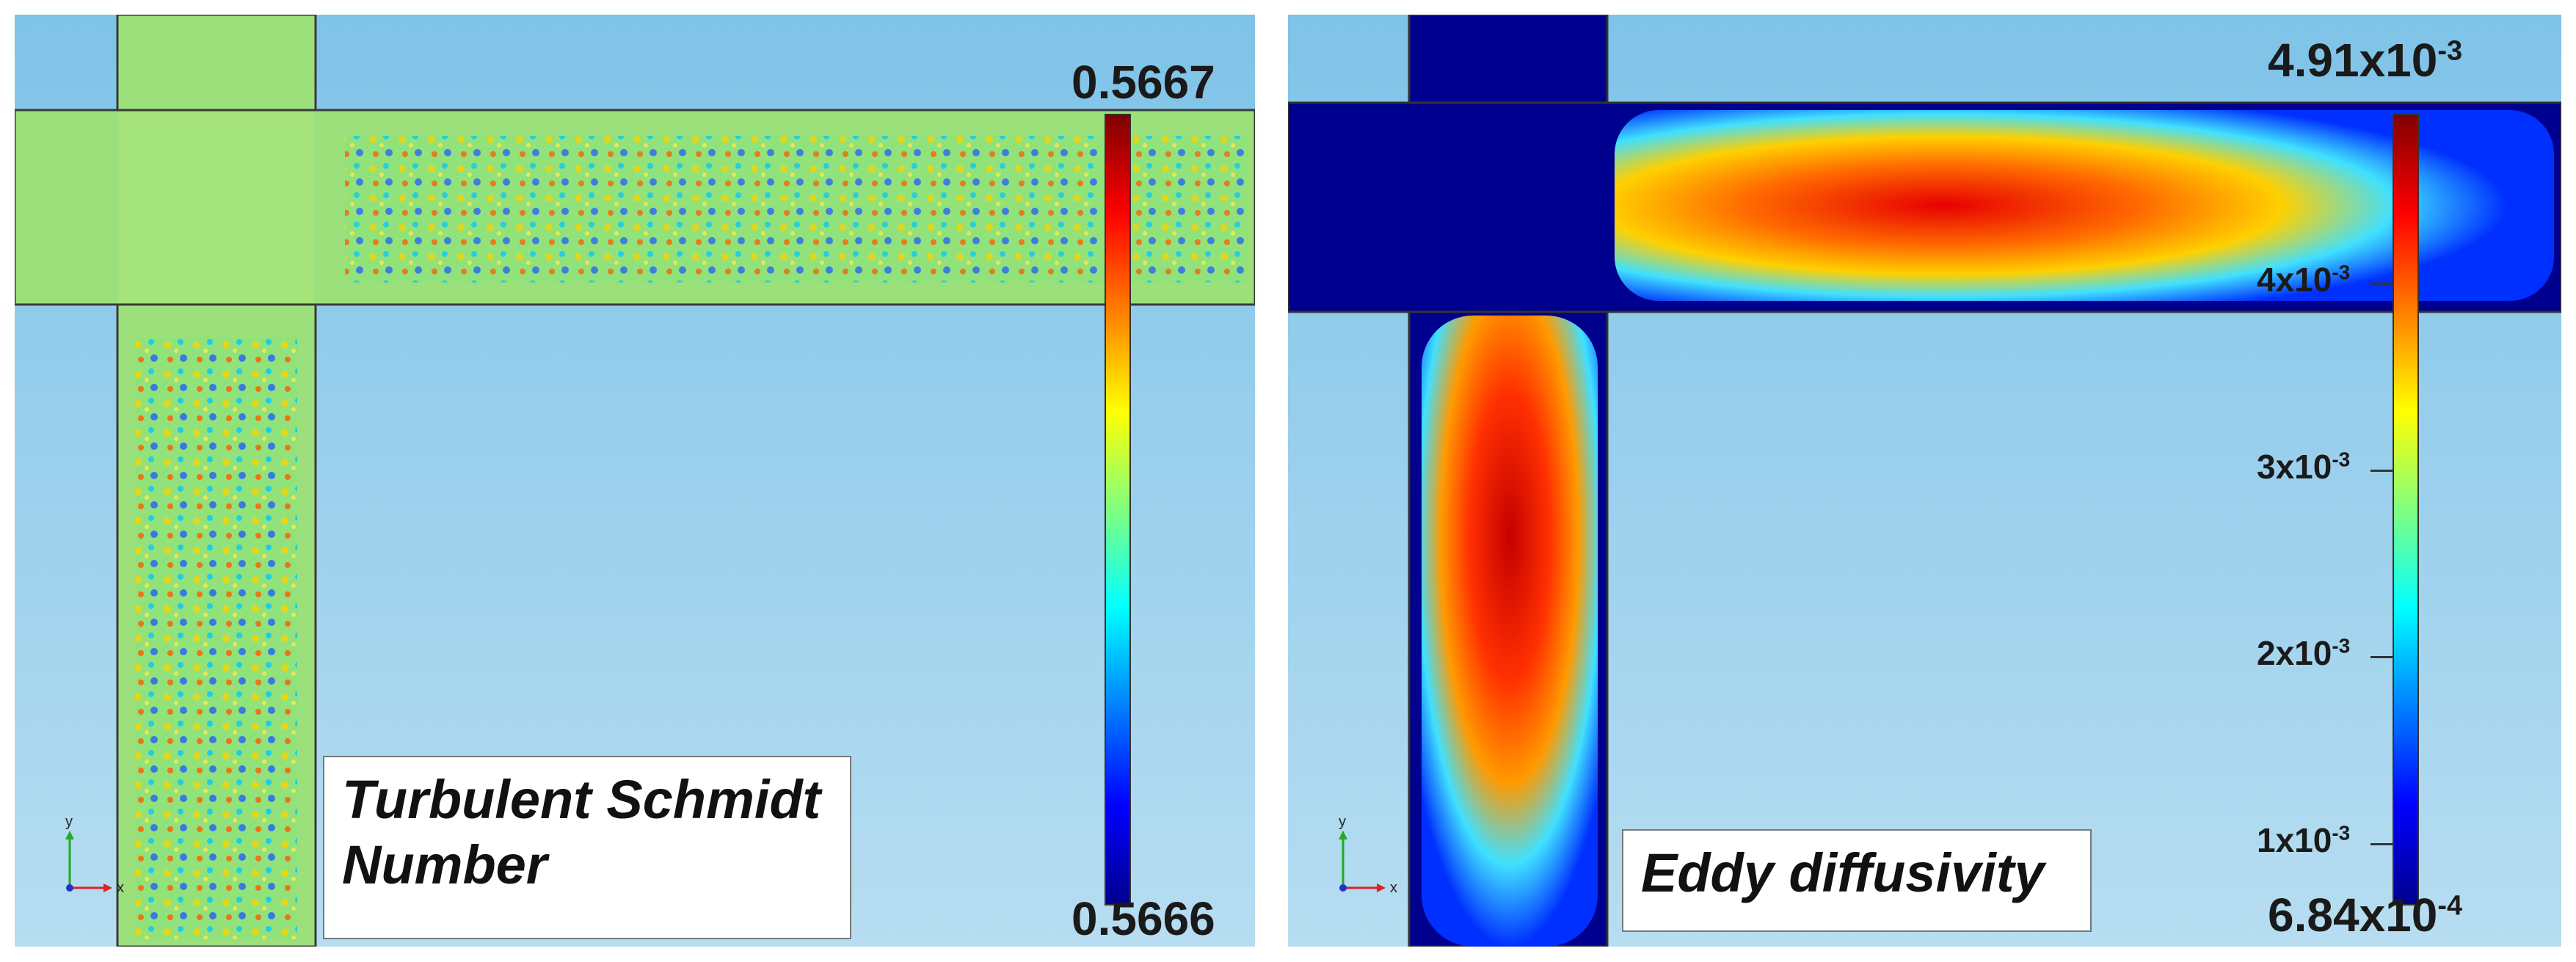  Describe the element at coordinates (2365, 915) in the screenshot. I see `eddy-colorbar-min: 6.84x10-4` at that location.